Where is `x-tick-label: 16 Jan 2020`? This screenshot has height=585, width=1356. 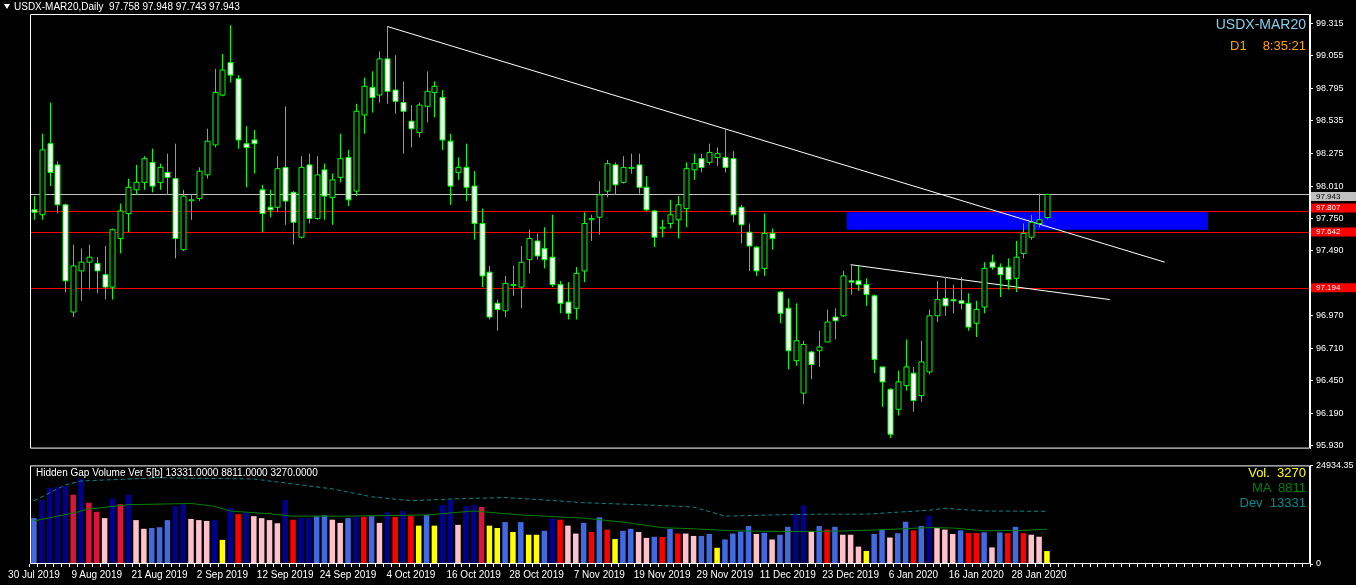
x-tick-label: 16 Jan 2020 is located at coordinates (976, 574).